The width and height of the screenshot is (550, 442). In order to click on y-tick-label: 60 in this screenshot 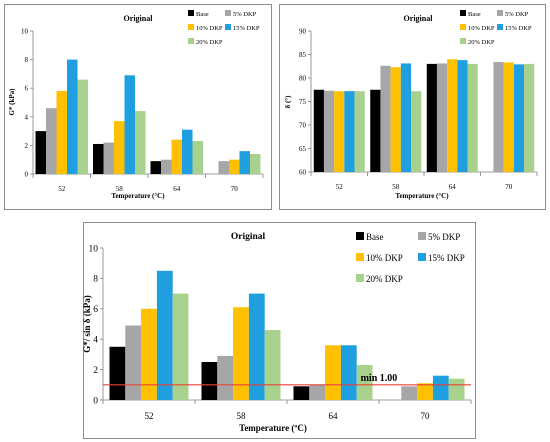, I will do `click(303, 172)`.